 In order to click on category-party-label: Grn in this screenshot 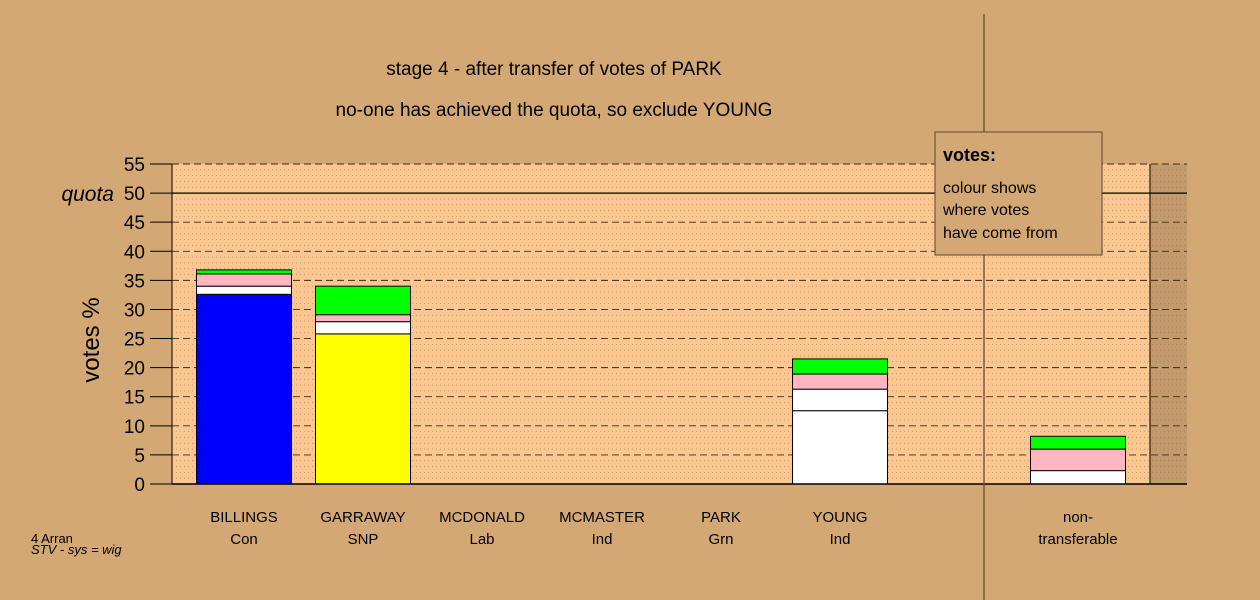, I will do `click(720, 539)`.